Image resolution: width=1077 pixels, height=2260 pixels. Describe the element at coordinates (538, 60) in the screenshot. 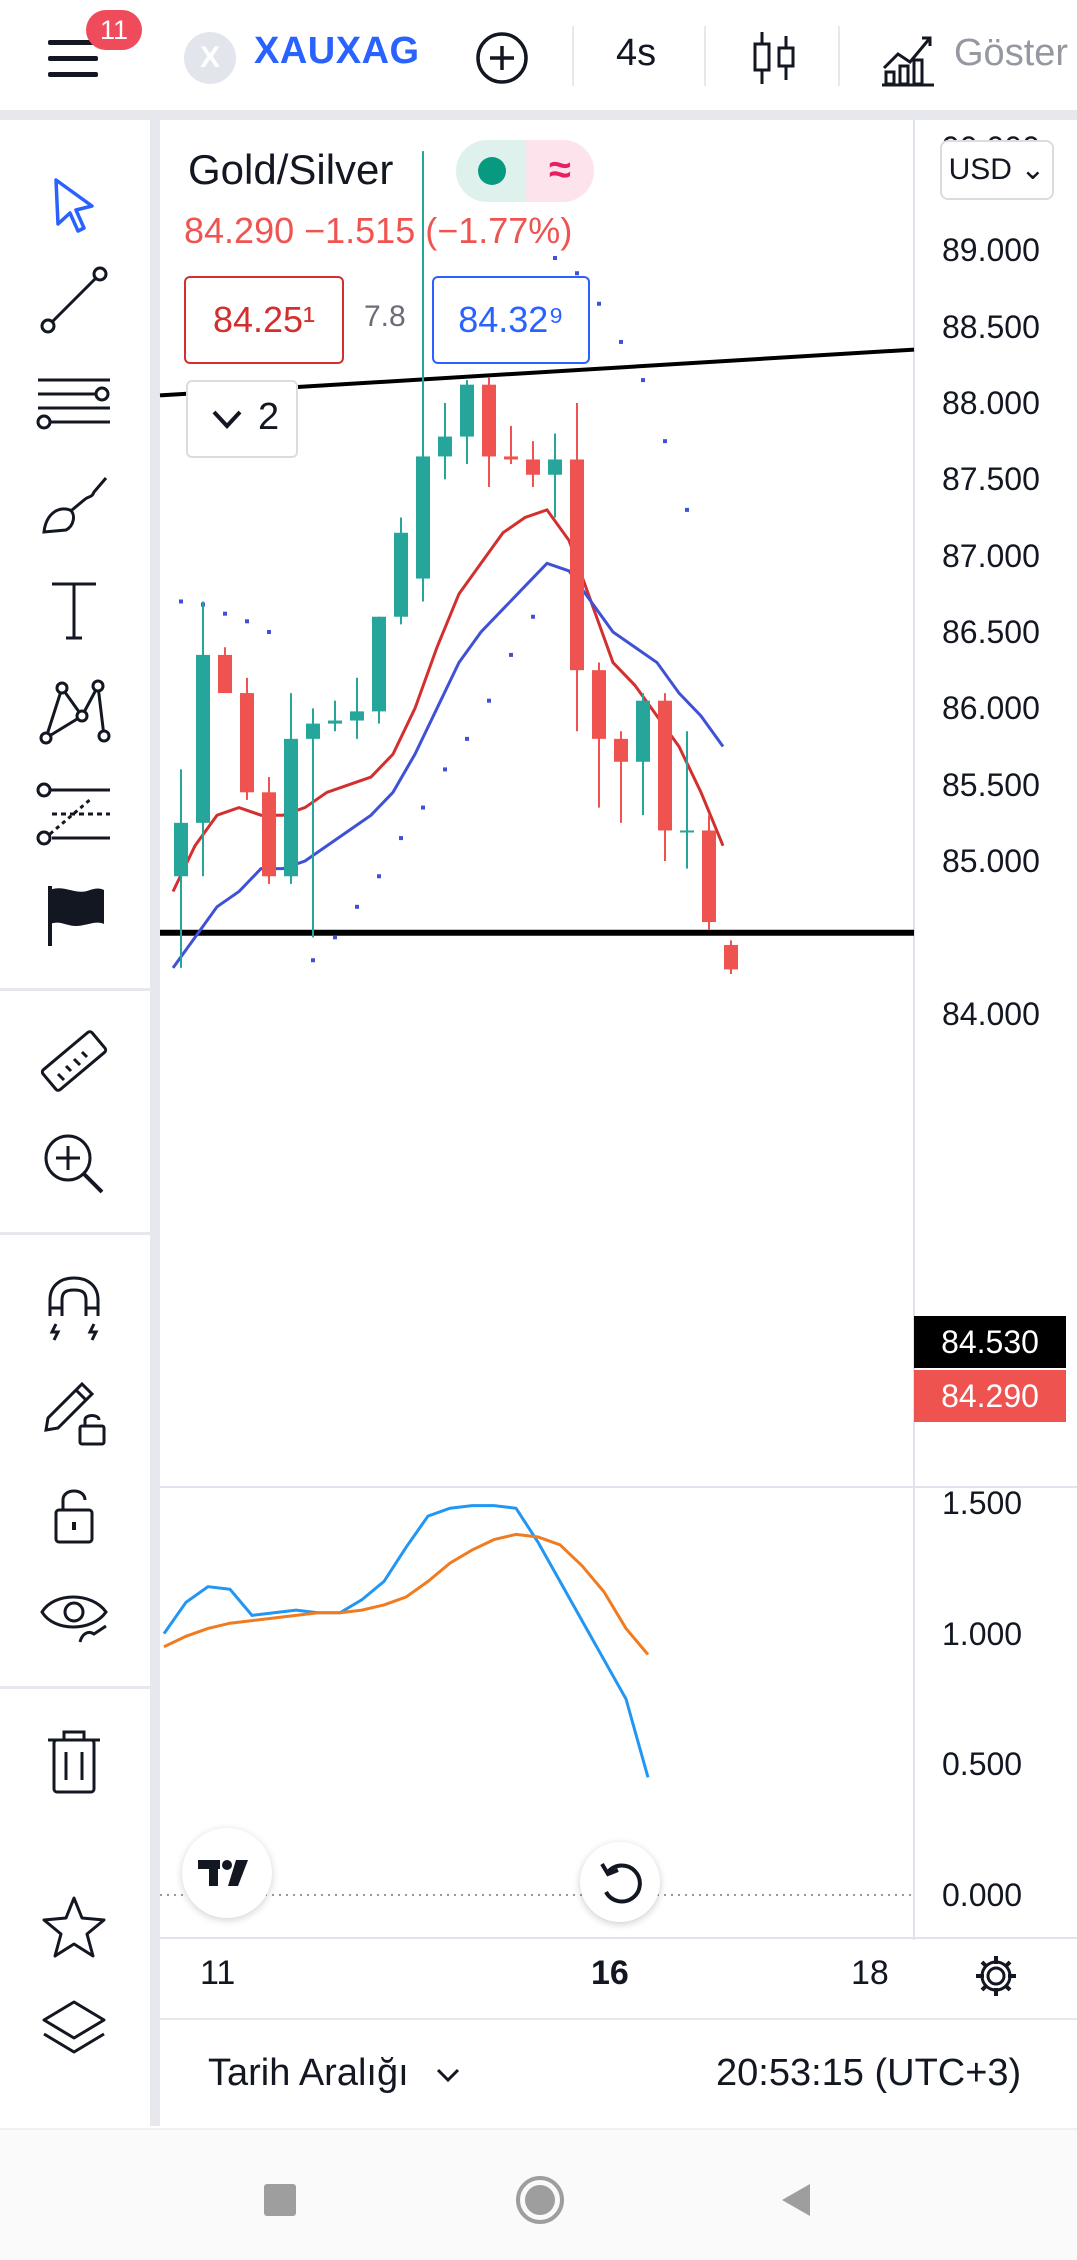

I see `top-toolbar: 11 X XAUXAG 4s Göster` at that location.